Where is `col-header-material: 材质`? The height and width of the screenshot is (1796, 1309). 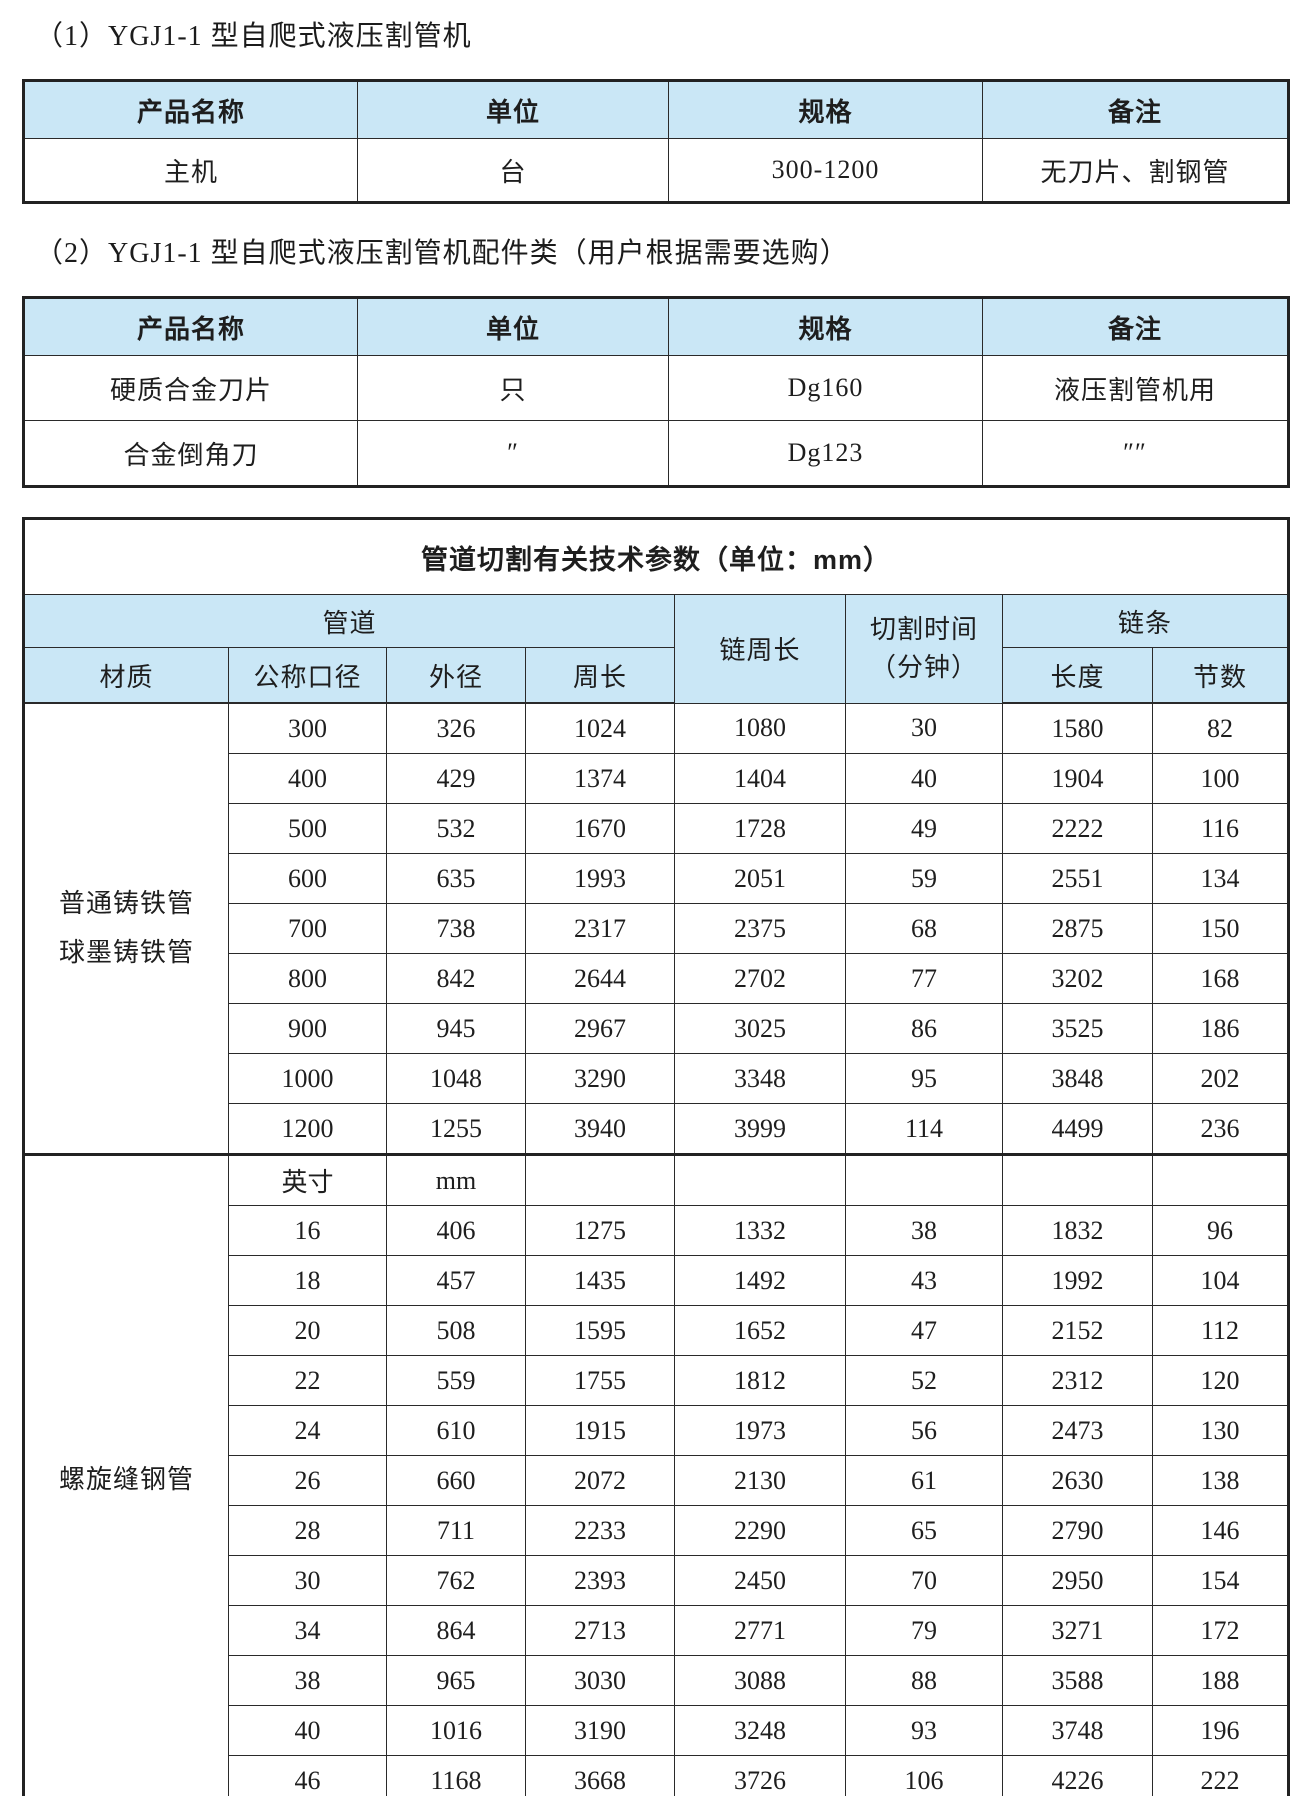 col-header-material: 材质 is located at coordinates (126, 675).